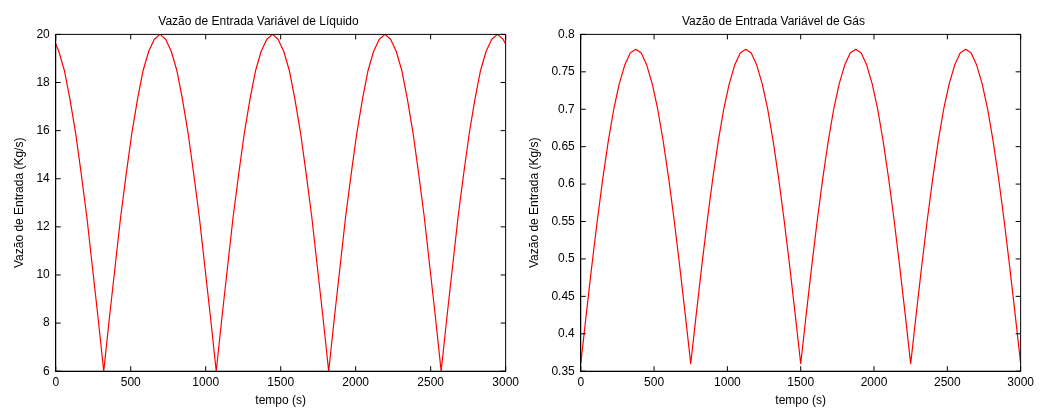 This screenshot has height=418, width=1050. I want to click on y-tick-label: 14, so click(43, 178).